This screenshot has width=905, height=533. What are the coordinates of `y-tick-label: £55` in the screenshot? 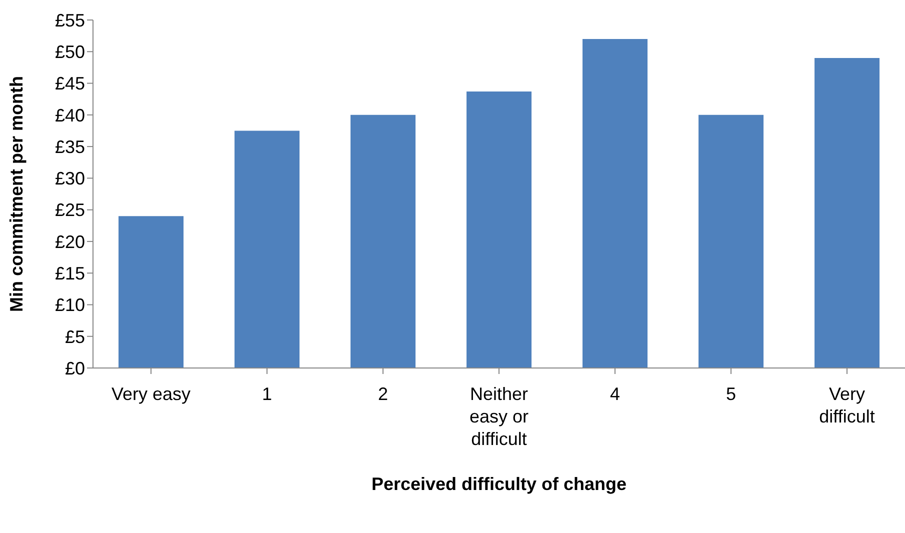 It's located at (69, 20).